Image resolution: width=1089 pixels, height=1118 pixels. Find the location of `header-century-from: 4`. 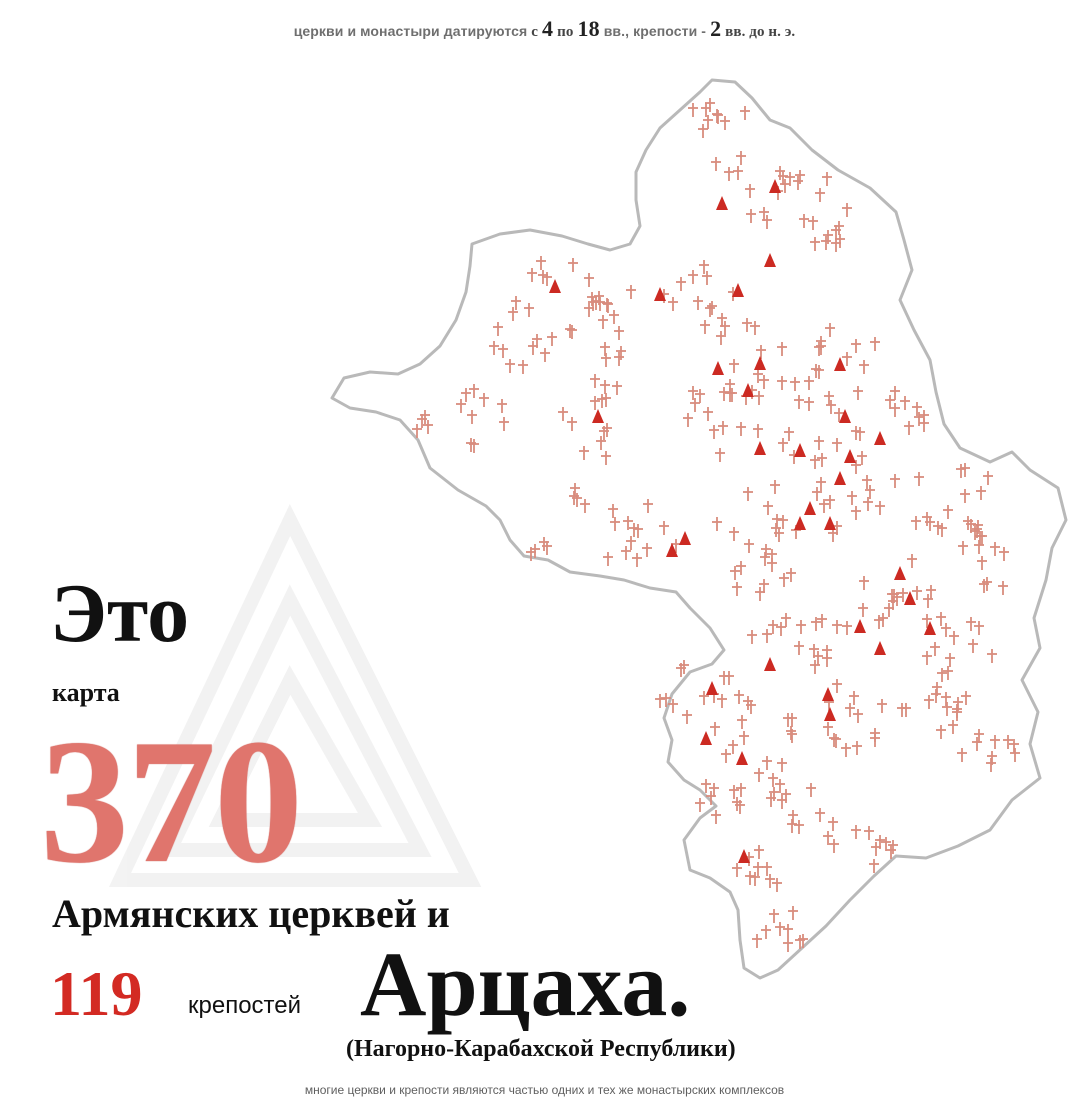

header-century-from: 4 is located at coordinates (548, 28).